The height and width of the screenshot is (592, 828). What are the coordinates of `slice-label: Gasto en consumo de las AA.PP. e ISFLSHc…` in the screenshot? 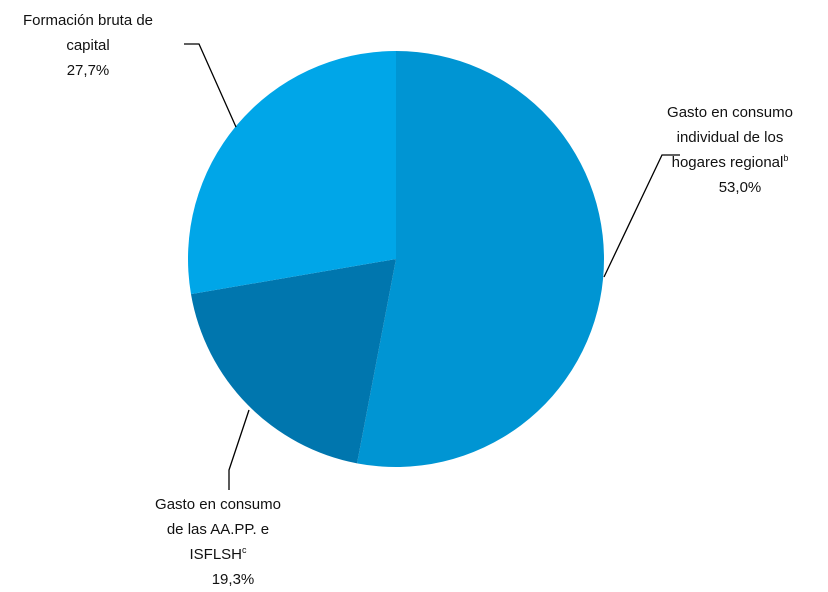 It's located at (218, 542).